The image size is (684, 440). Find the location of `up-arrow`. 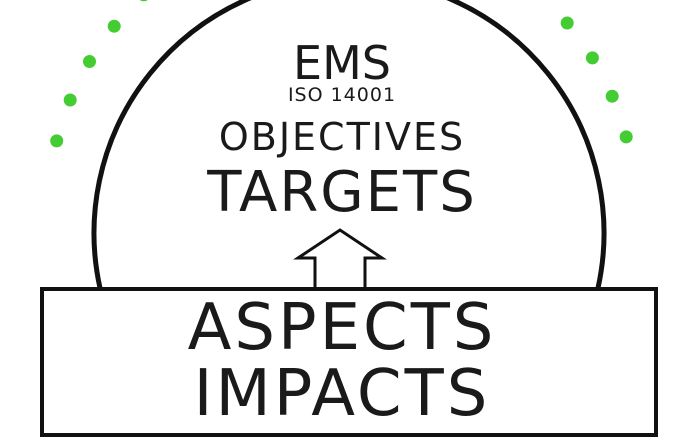

up-arrow is located at coordinates (340, 261).